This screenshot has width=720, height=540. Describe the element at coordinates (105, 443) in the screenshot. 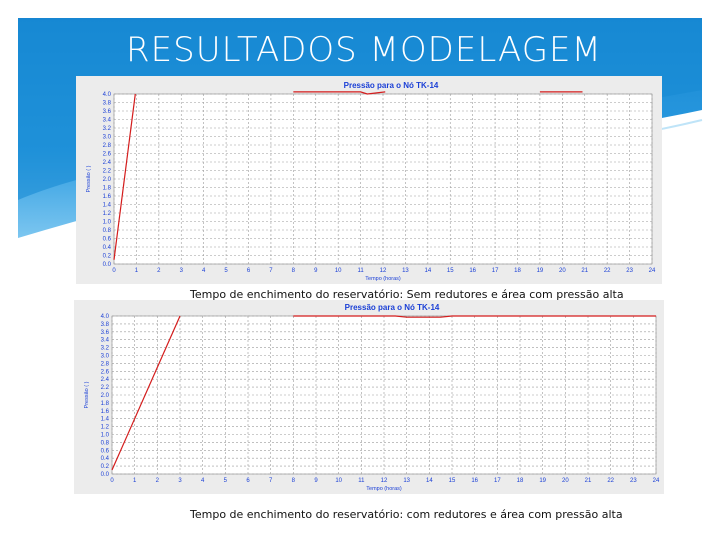

I see `y-tick-label: 0.8` at that location.